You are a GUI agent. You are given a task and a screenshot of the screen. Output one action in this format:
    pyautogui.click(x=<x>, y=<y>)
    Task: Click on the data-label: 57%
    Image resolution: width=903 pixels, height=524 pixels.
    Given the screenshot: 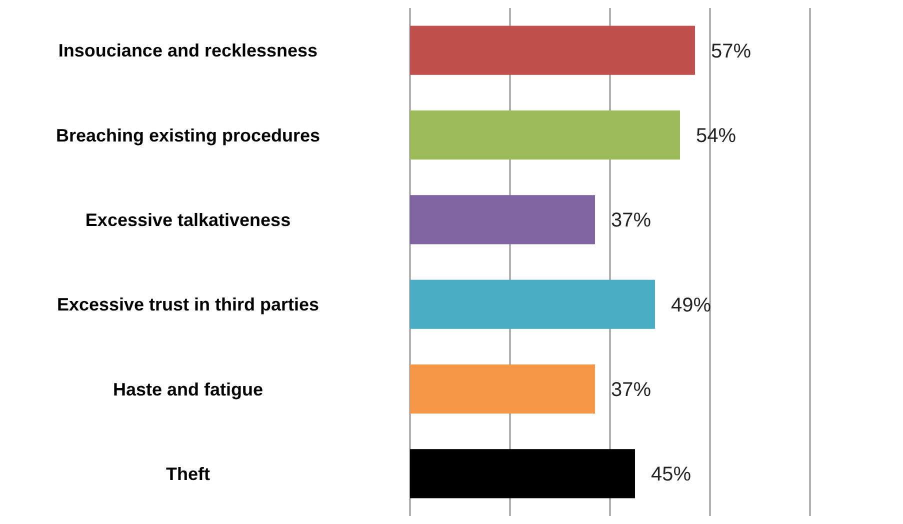 What is the action you would take?
    pyautogui.click(x=731, y=51)
    